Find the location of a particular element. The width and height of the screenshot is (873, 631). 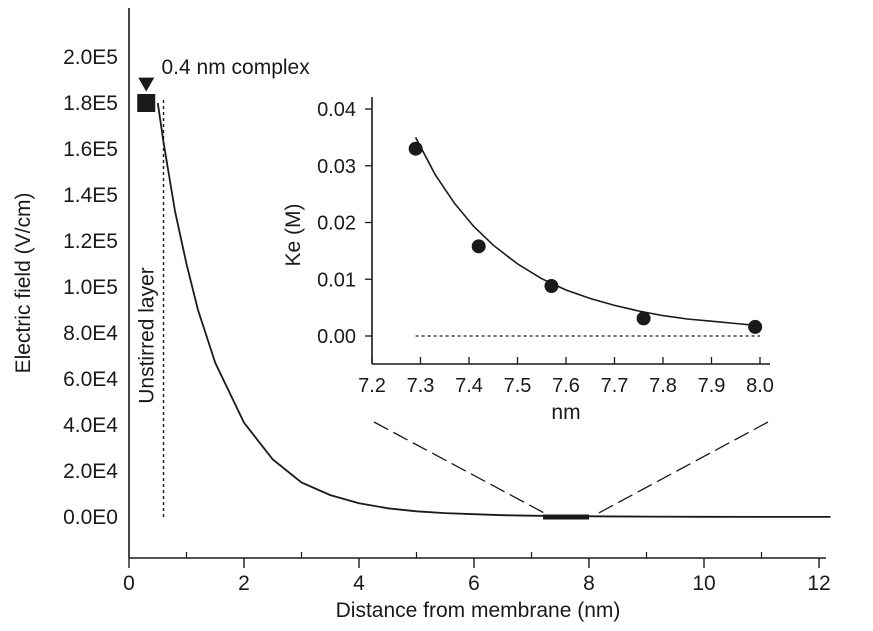

inset-y-tick-label: 0.00 is located at coordinates (336, 337).